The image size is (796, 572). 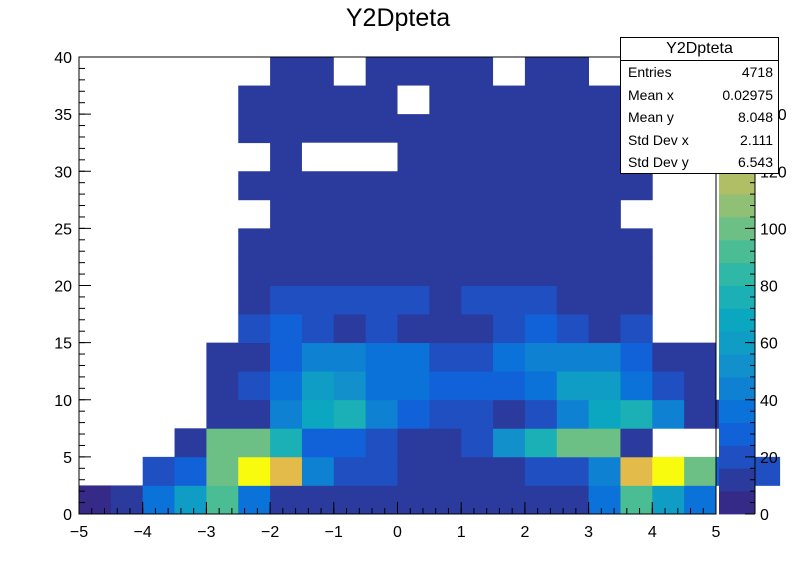 What do you see at coordinates (63, 229) in the screenshot?
I see `y-tick-label: 25` at bounding box center [63, 229].